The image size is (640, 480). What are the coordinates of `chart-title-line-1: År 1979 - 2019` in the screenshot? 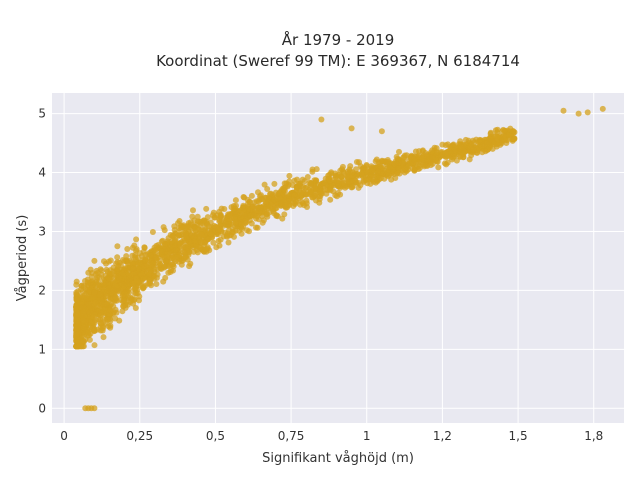 It's located at (338, 39).